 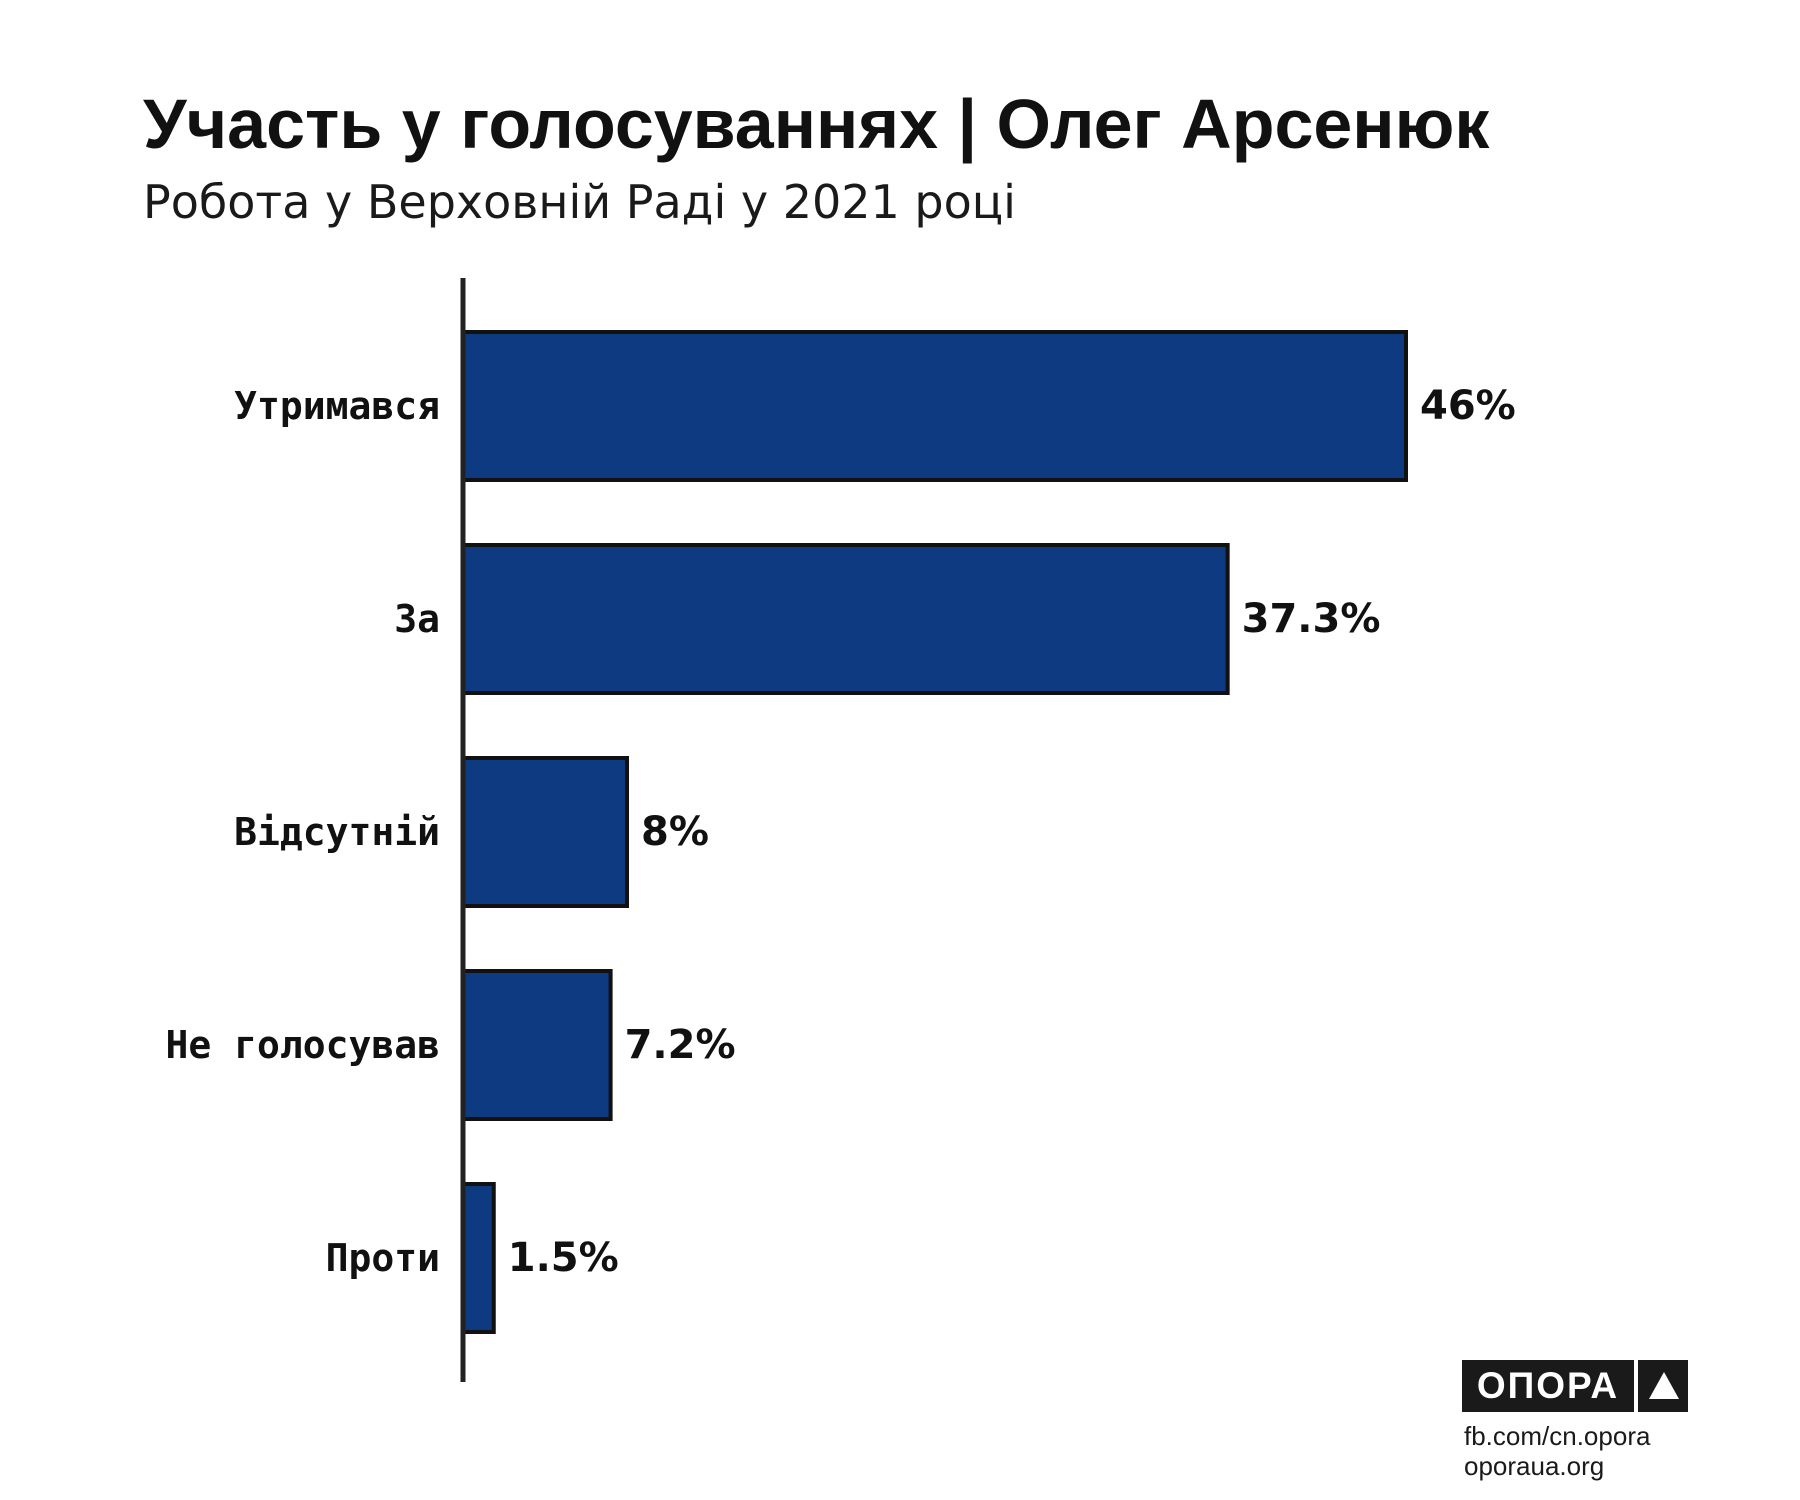 What do you see at coordinates (1468, 406) in the screenshot?
I see `value-label-0: 46%` at bounding box center [1468, 406].